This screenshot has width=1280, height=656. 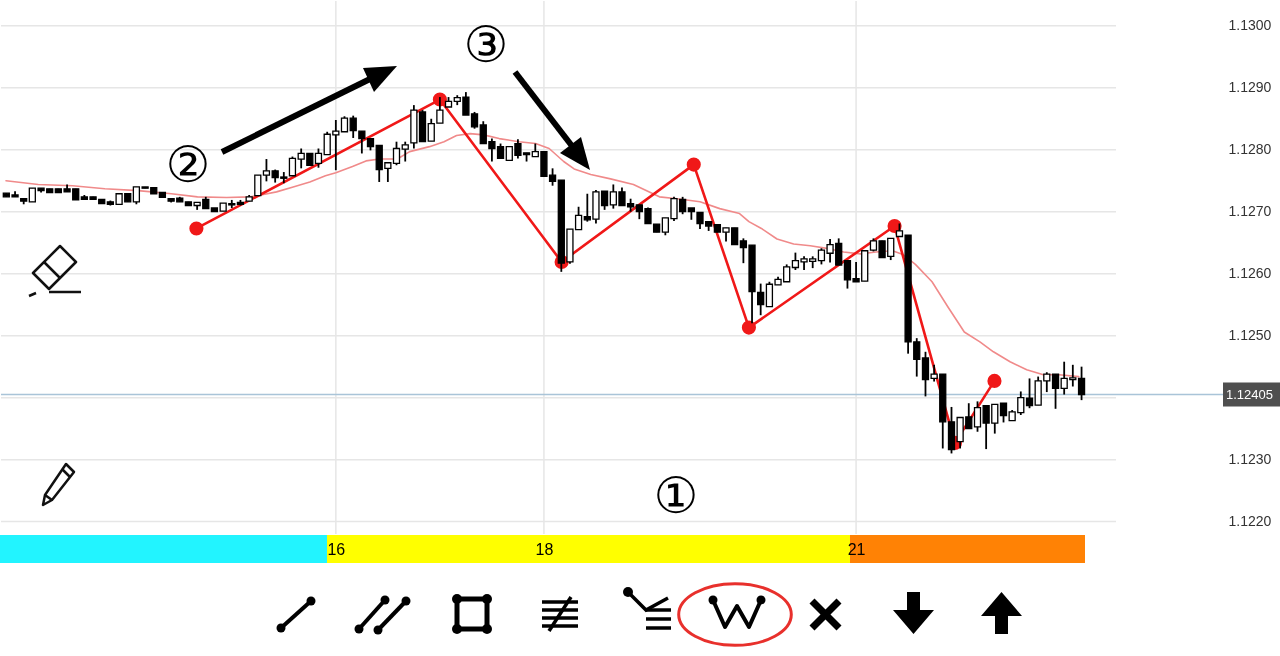 What do you see at coordinates (1250, 149) in the screenshot?
I see `y-tick-label: 1.1280` at bounding box center [1250, 149].